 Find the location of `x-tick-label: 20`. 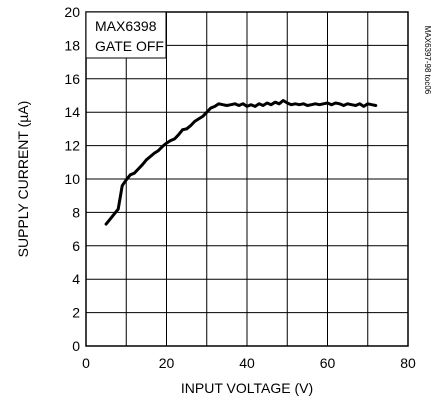

x-tick-label: 20 is located at coordinates (167, 363).